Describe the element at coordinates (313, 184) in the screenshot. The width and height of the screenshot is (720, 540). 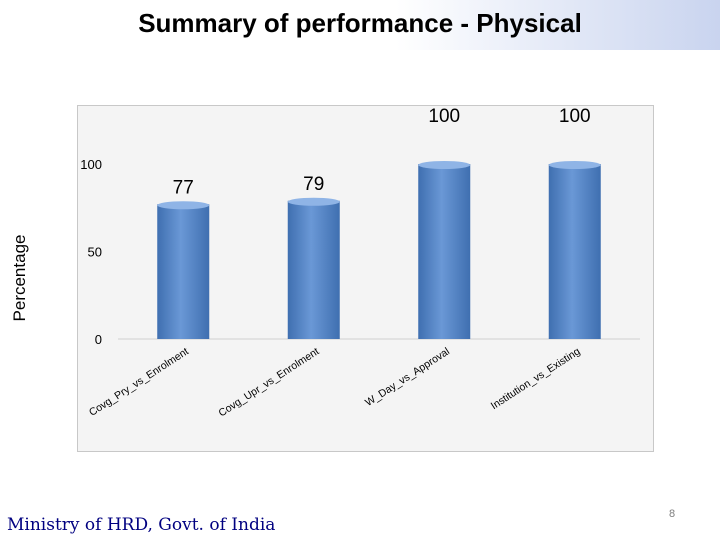
I see `data-label: 79` at that location.